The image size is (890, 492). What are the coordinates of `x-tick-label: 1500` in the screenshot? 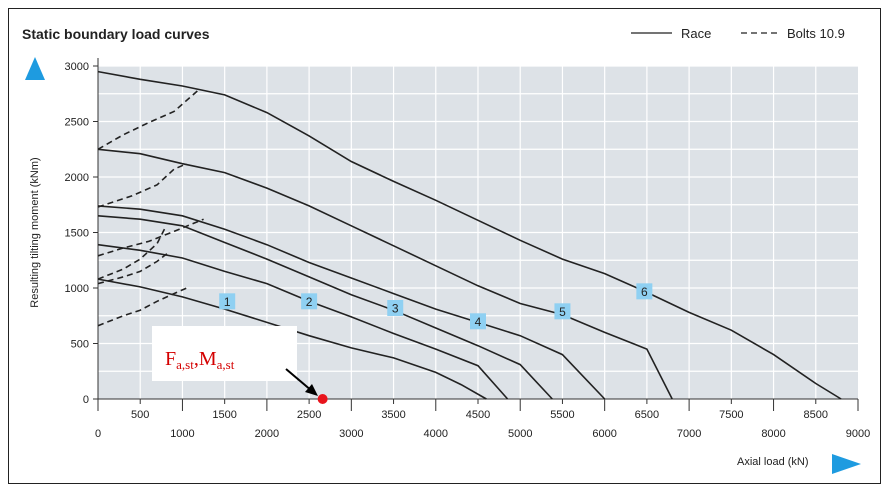 It's located at (224, 415).